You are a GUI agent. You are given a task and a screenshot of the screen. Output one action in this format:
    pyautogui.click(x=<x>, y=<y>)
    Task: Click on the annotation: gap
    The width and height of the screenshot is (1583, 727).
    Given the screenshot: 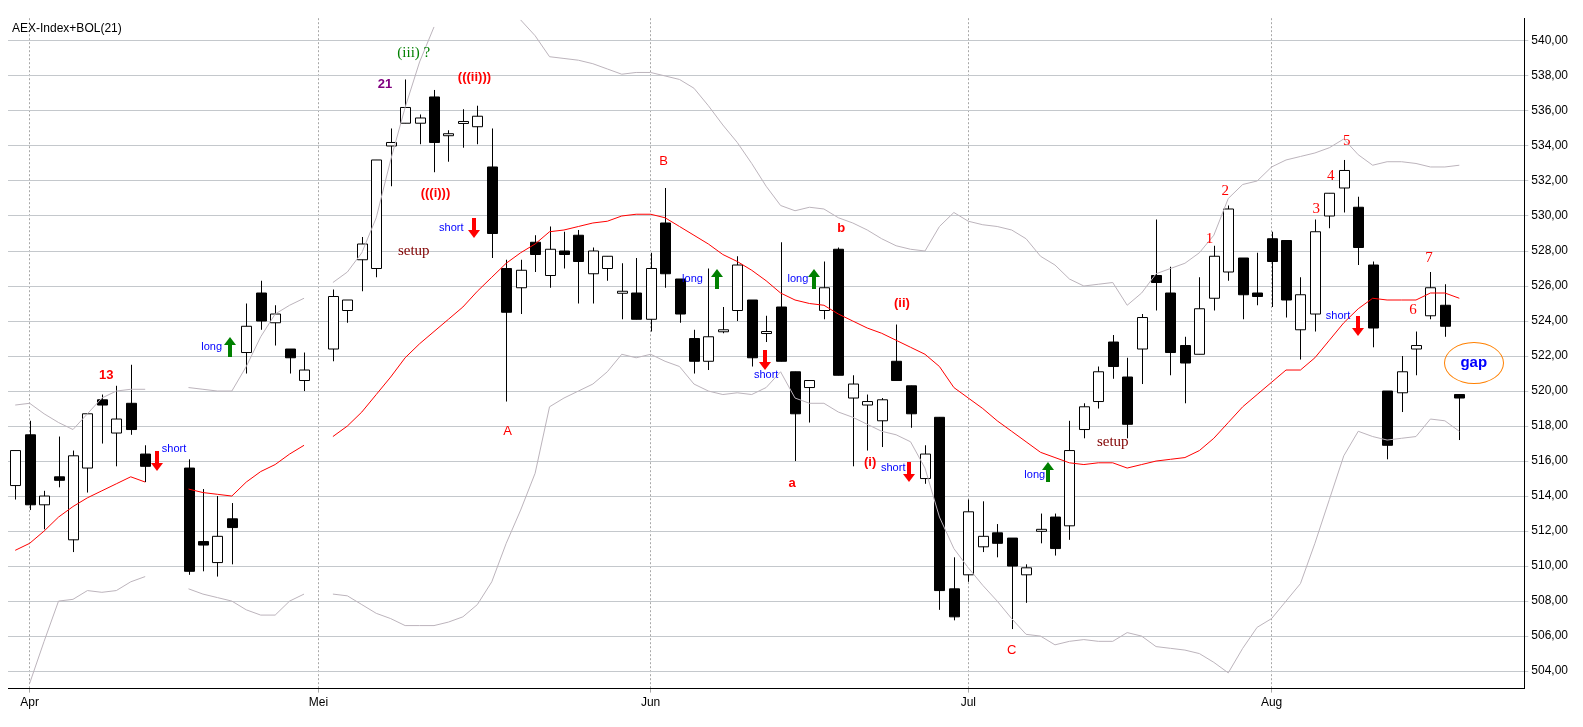 What is the action you would take?
    pyautogui.click(x=1474, y=362)
    